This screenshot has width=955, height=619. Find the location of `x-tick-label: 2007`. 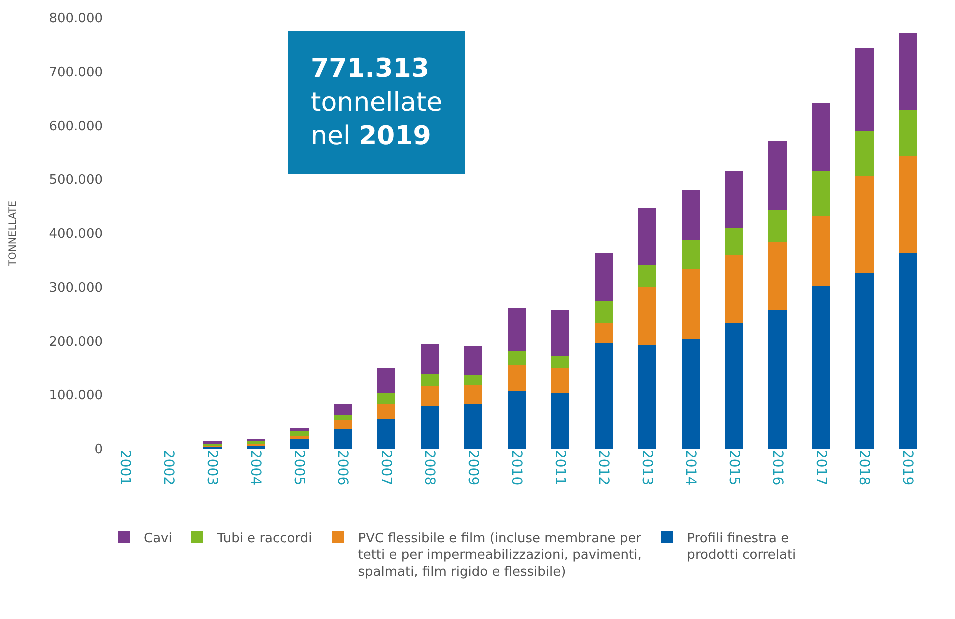

x-tick-label: 2007 is located at coordinates (386, 468).